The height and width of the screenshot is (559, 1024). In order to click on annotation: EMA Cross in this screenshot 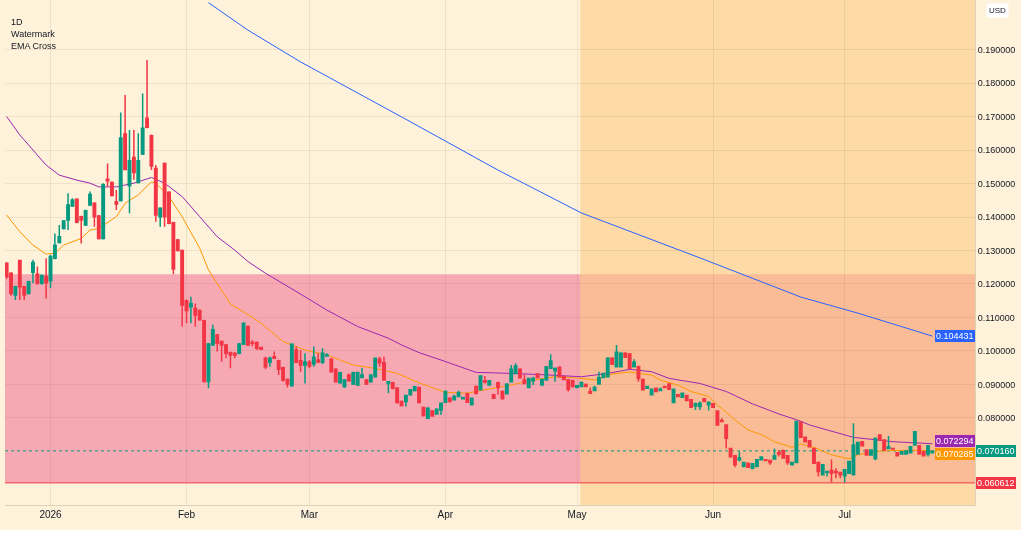, I will do `click(34, 46)`.